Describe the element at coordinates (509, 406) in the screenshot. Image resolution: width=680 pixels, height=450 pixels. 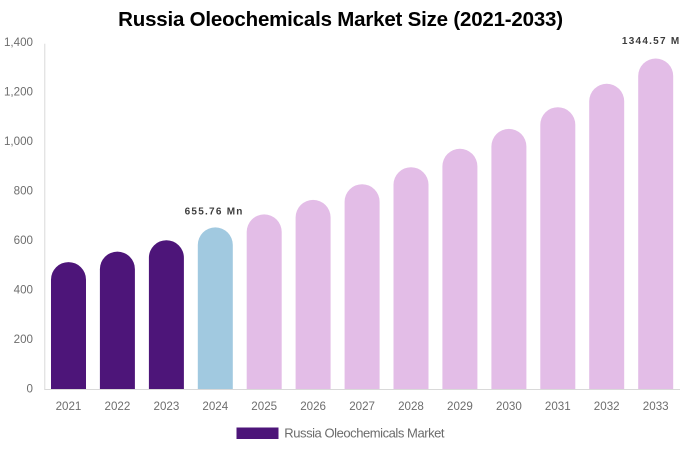
I see `svg-text: 2030` at that location.